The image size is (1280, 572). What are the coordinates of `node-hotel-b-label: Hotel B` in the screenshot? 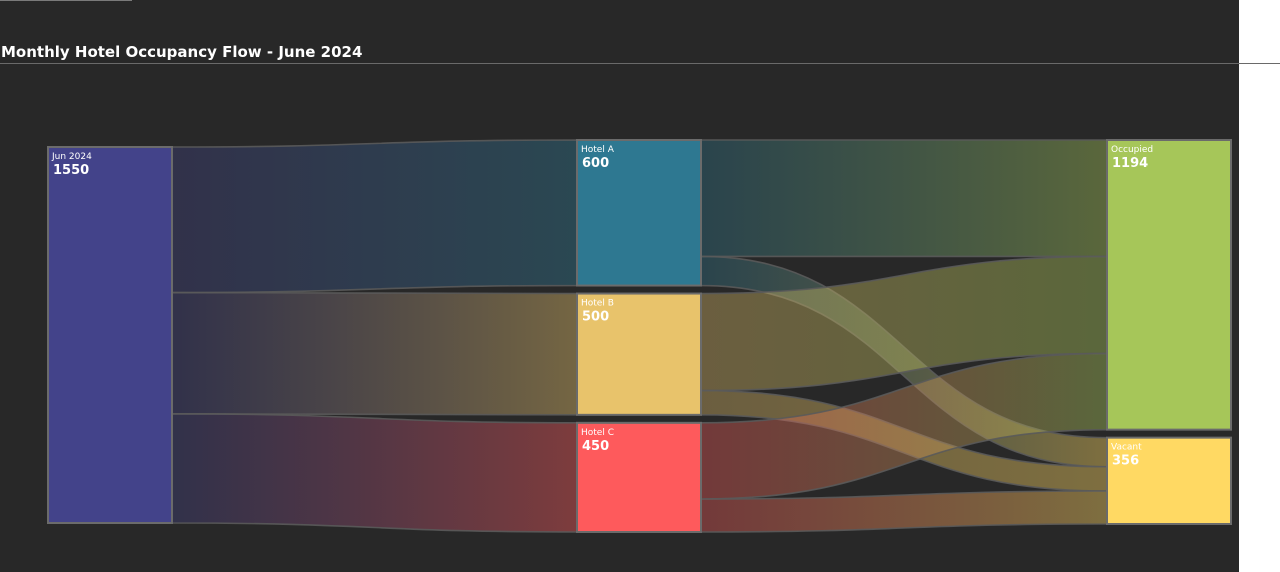 It's located at (597, 304).